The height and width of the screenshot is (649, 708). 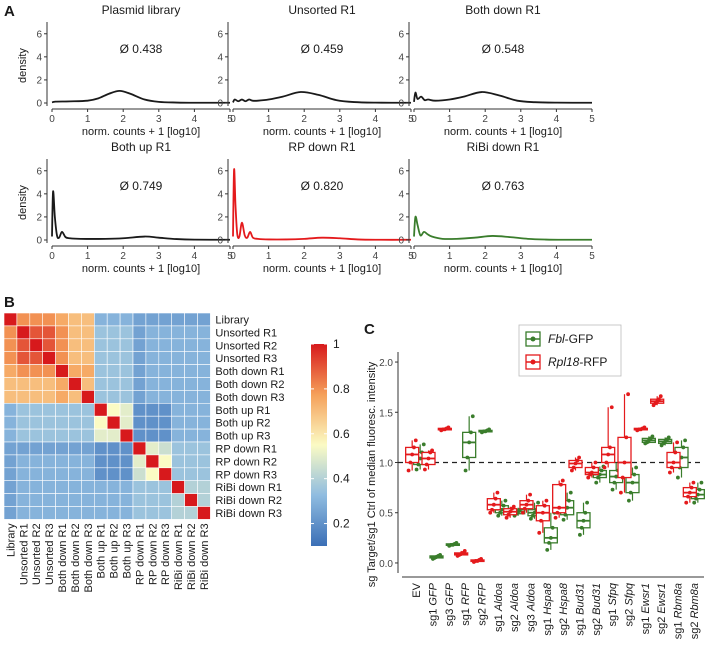 What do you see at coordinates (386, 363) in the screenshot?
I see `y-tick-label: 2.0` at bounding box center [386, 363].